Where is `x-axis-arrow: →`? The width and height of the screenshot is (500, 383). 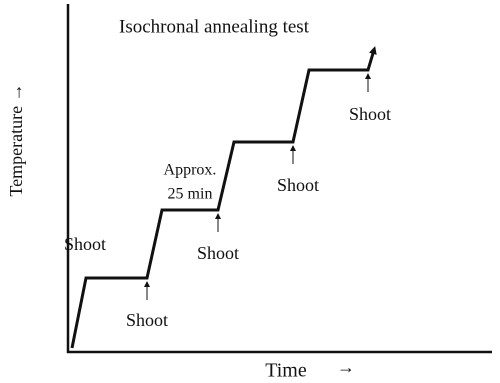
x-axis-arrow: → is located at coordinates (346, 367).